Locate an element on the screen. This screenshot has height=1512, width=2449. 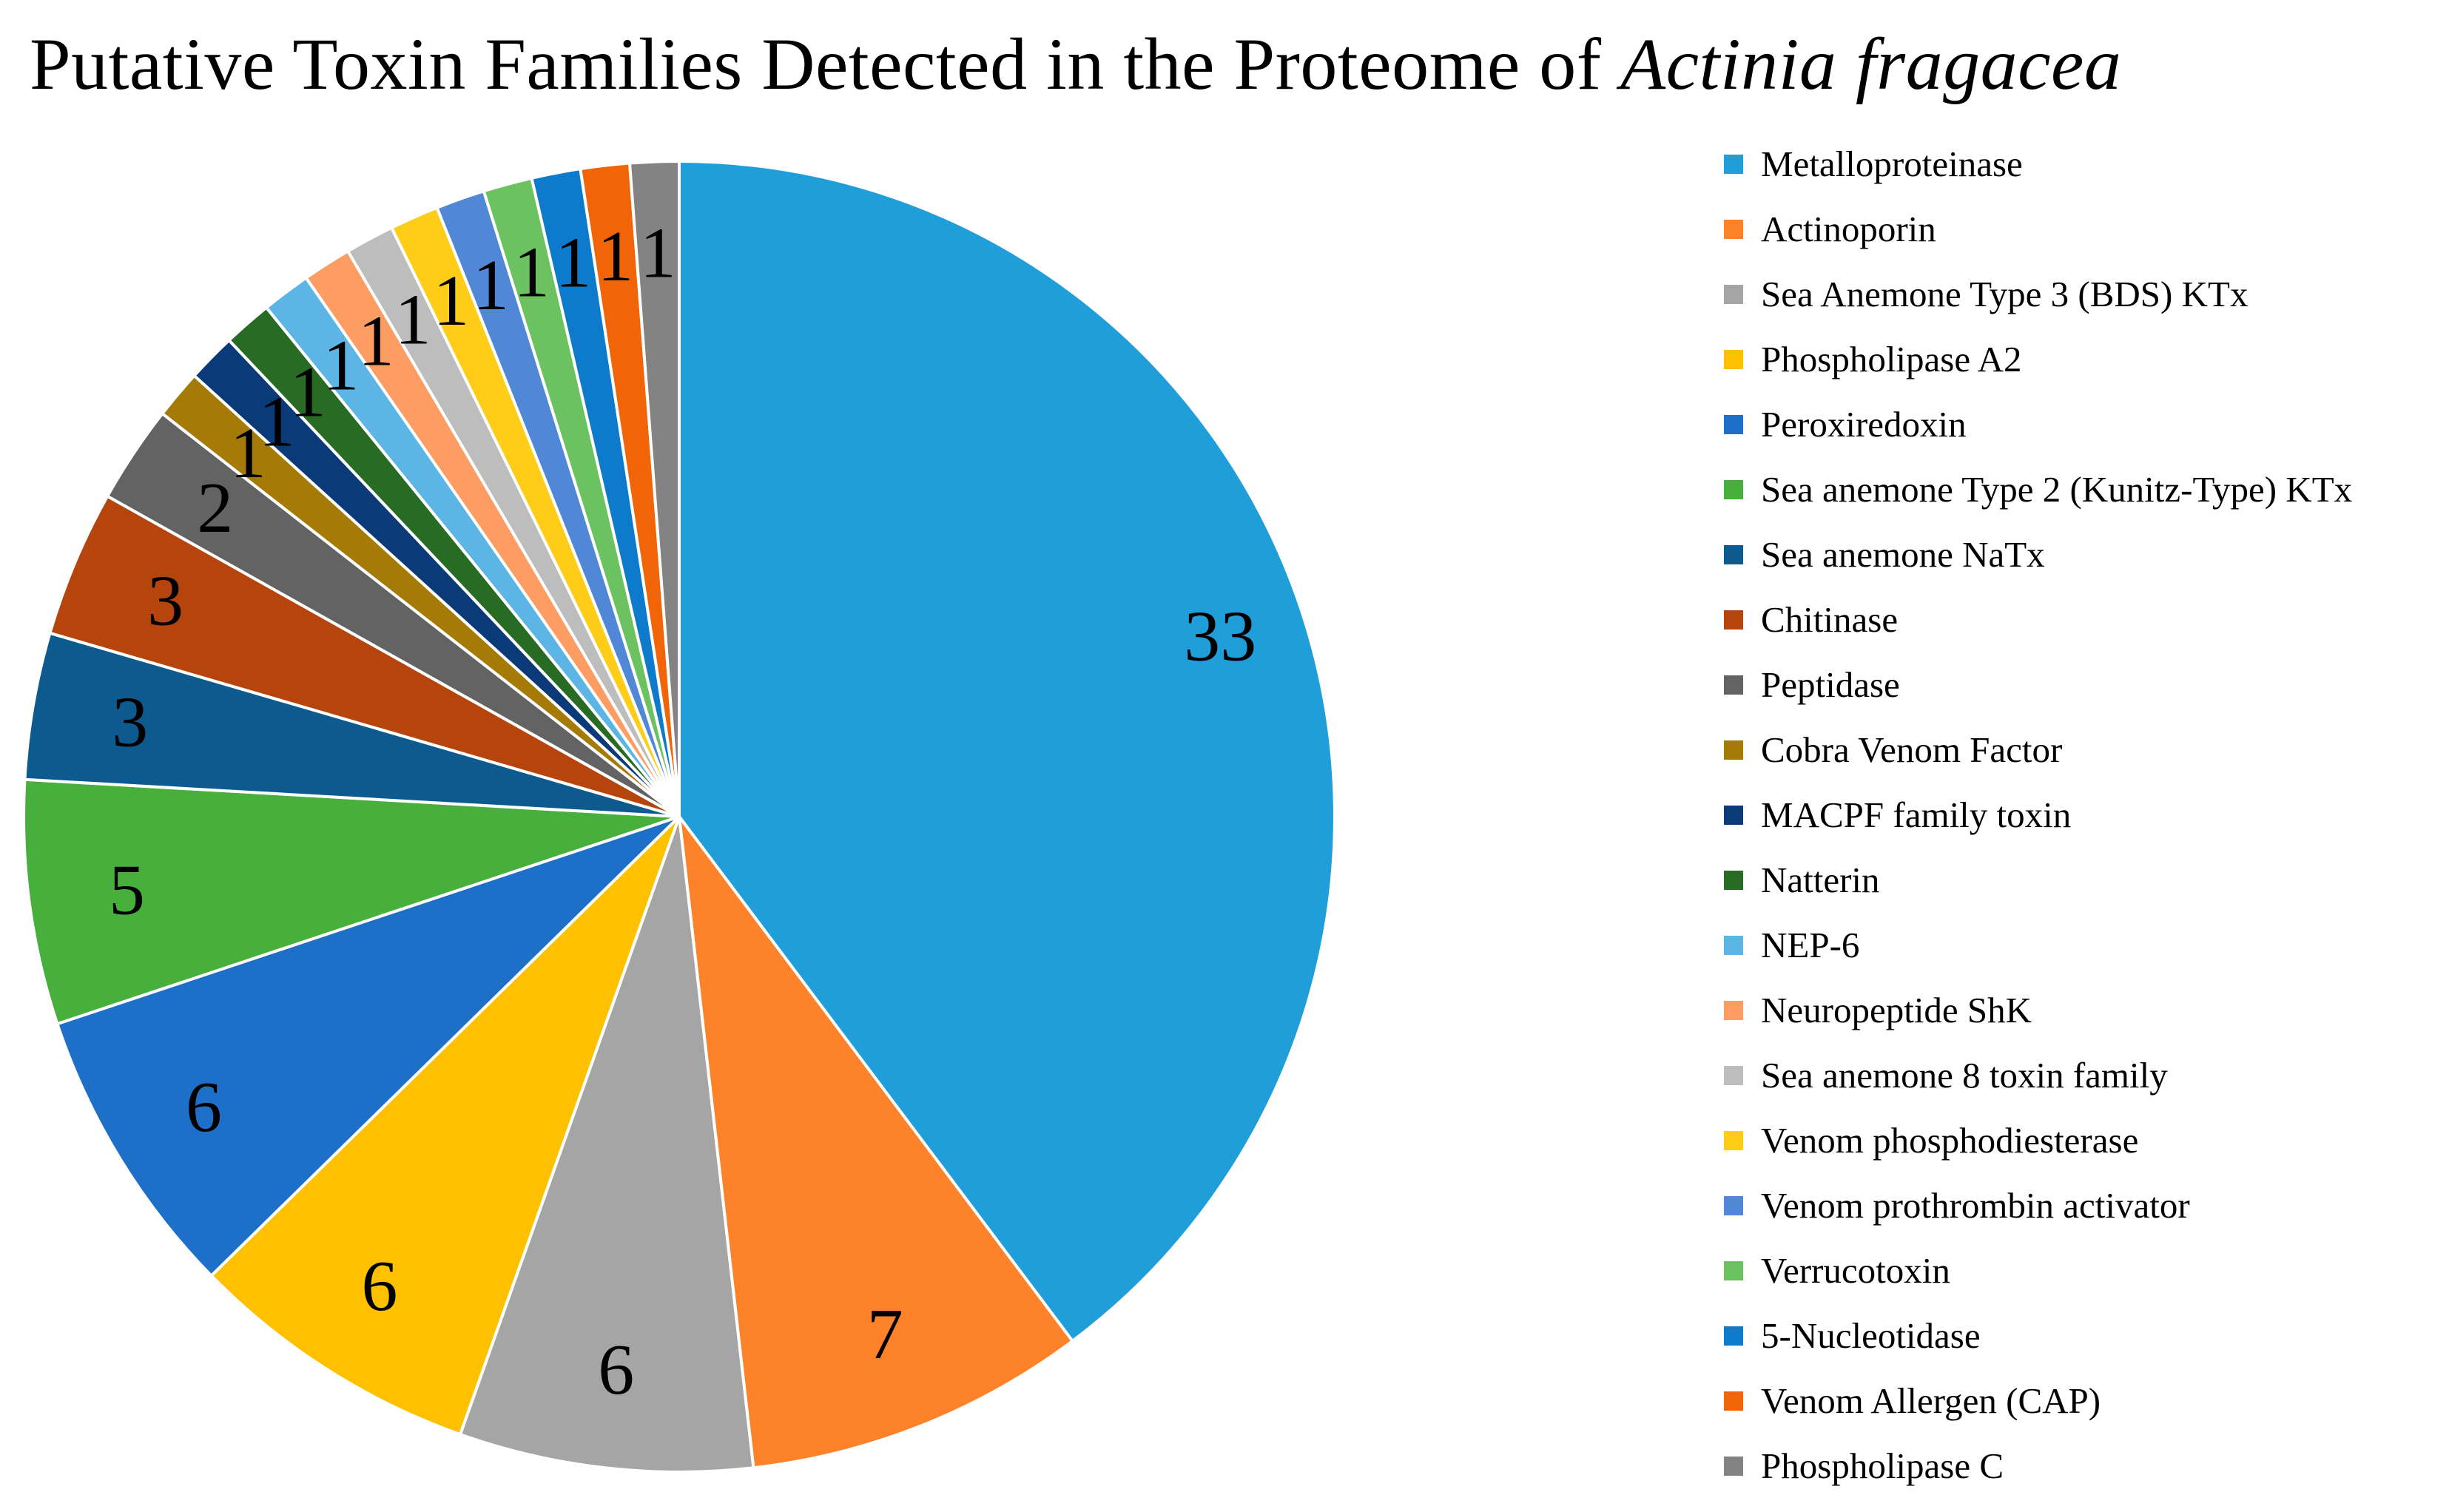
data-label-chitinase: 3 is located at coordinates (165, 601).